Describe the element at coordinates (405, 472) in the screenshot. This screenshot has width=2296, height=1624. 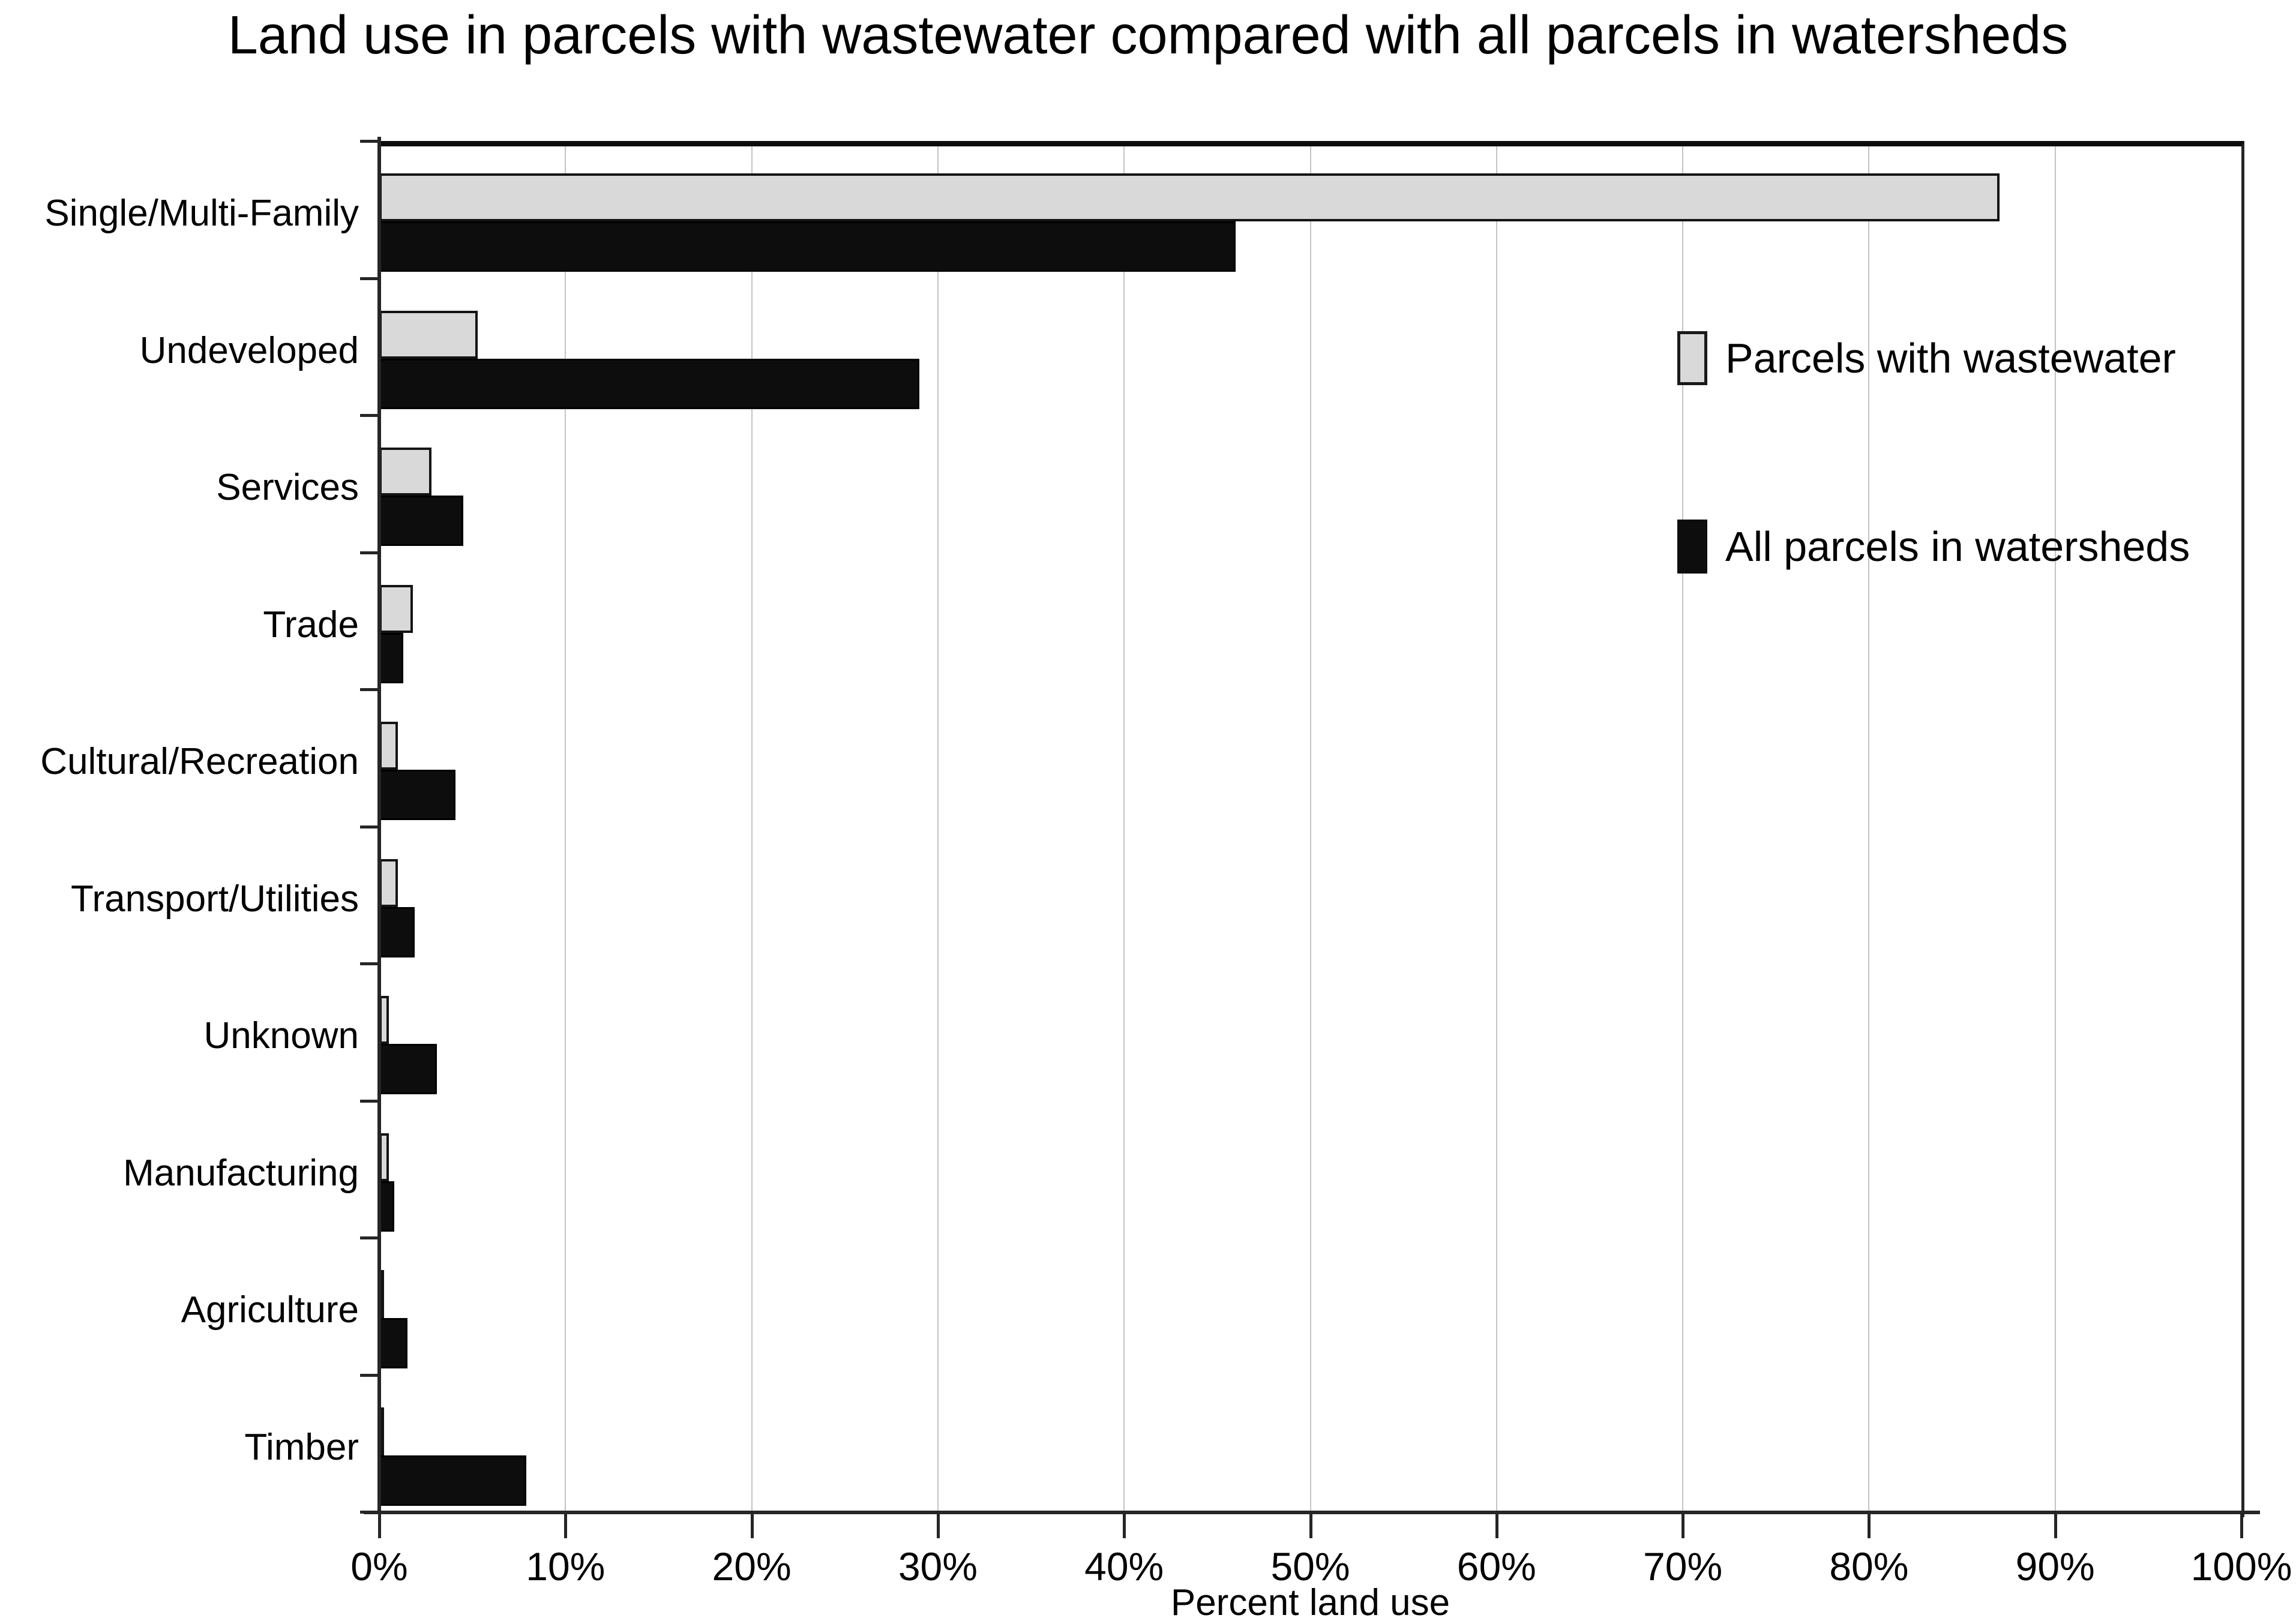
I see `bar-wastewater-Services` at that location.